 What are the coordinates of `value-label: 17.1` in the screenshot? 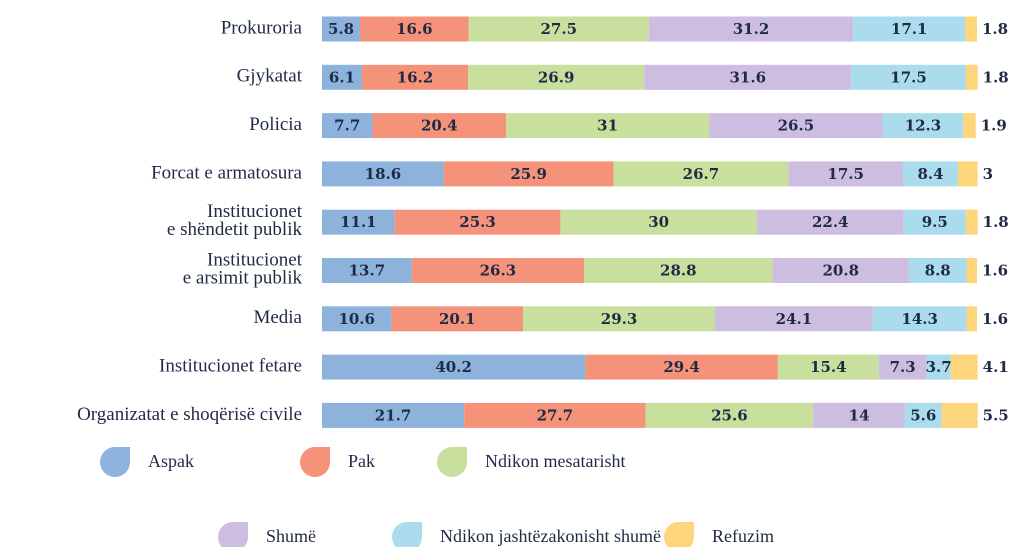 It's located at (909, 29).